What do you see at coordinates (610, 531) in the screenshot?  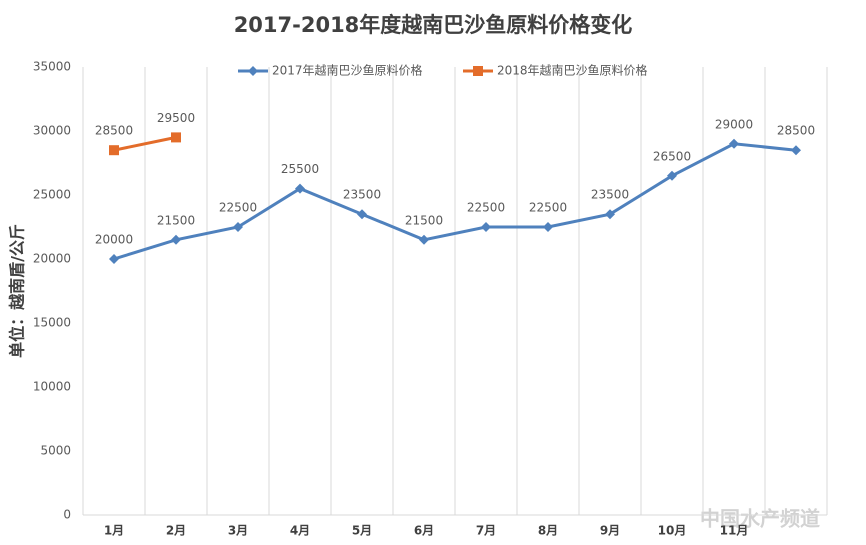 I see `x-tick-label: 9月` at bounding box center [610, 531].